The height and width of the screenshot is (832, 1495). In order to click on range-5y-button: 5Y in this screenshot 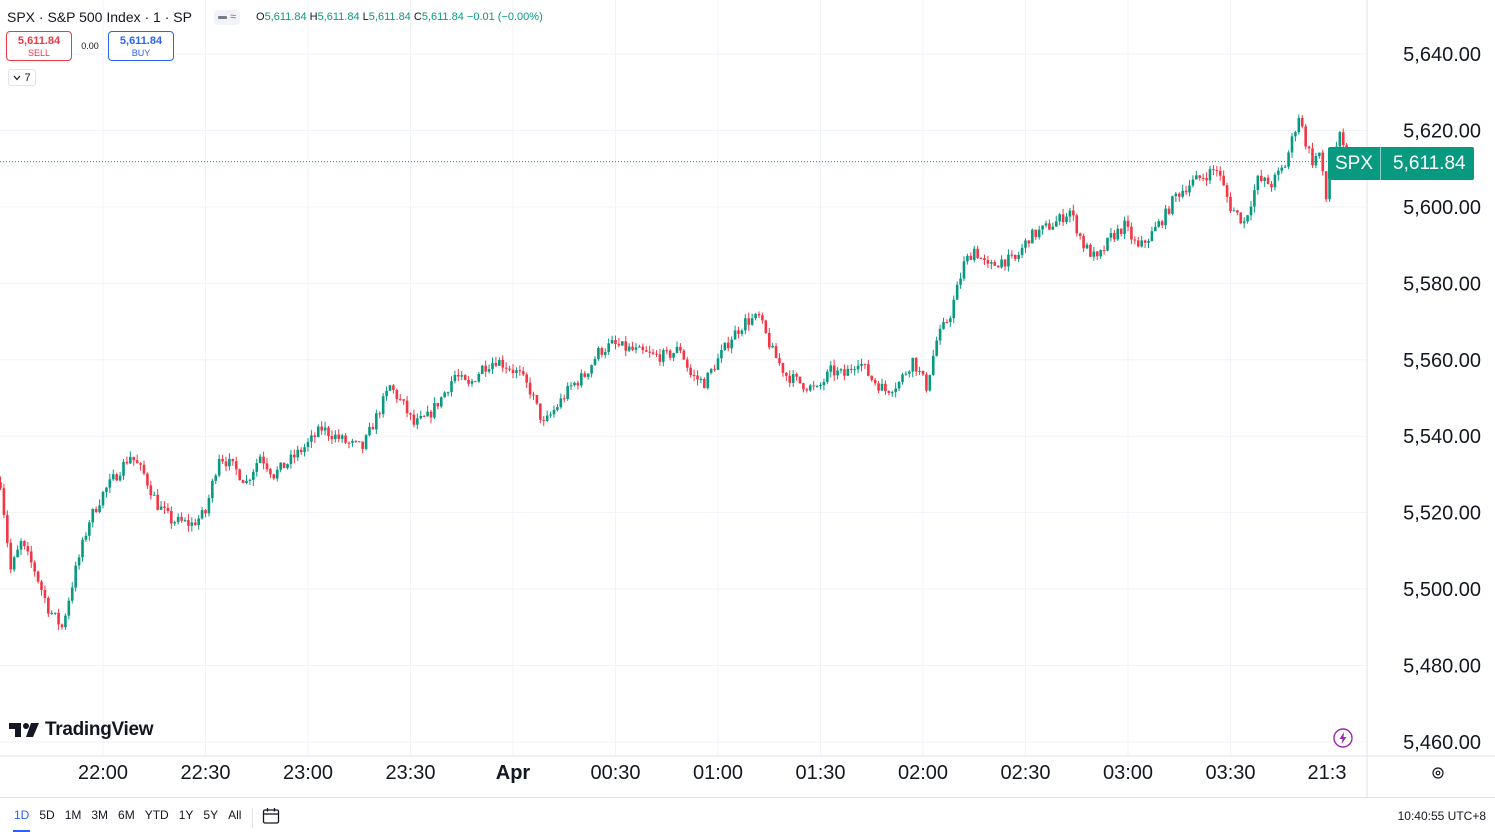, I will do `click(211, 815)`.